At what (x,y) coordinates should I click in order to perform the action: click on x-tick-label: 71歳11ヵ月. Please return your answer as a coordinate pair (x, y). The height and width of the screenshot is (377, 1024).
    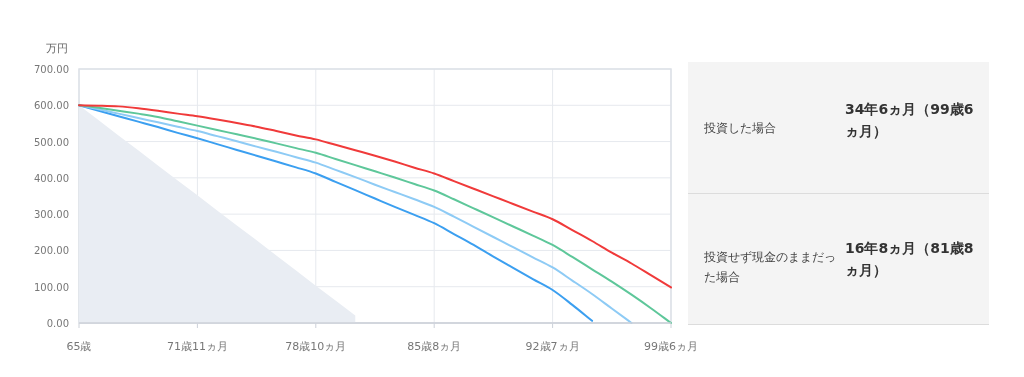
    Looking at the image, I should click on (197, 346).